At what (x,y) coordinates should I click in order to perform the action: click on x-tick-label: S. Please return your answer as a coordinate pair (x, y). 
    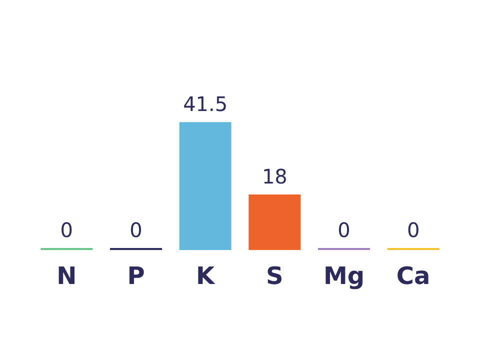
    Looking at the image, I should click on (275, 276).